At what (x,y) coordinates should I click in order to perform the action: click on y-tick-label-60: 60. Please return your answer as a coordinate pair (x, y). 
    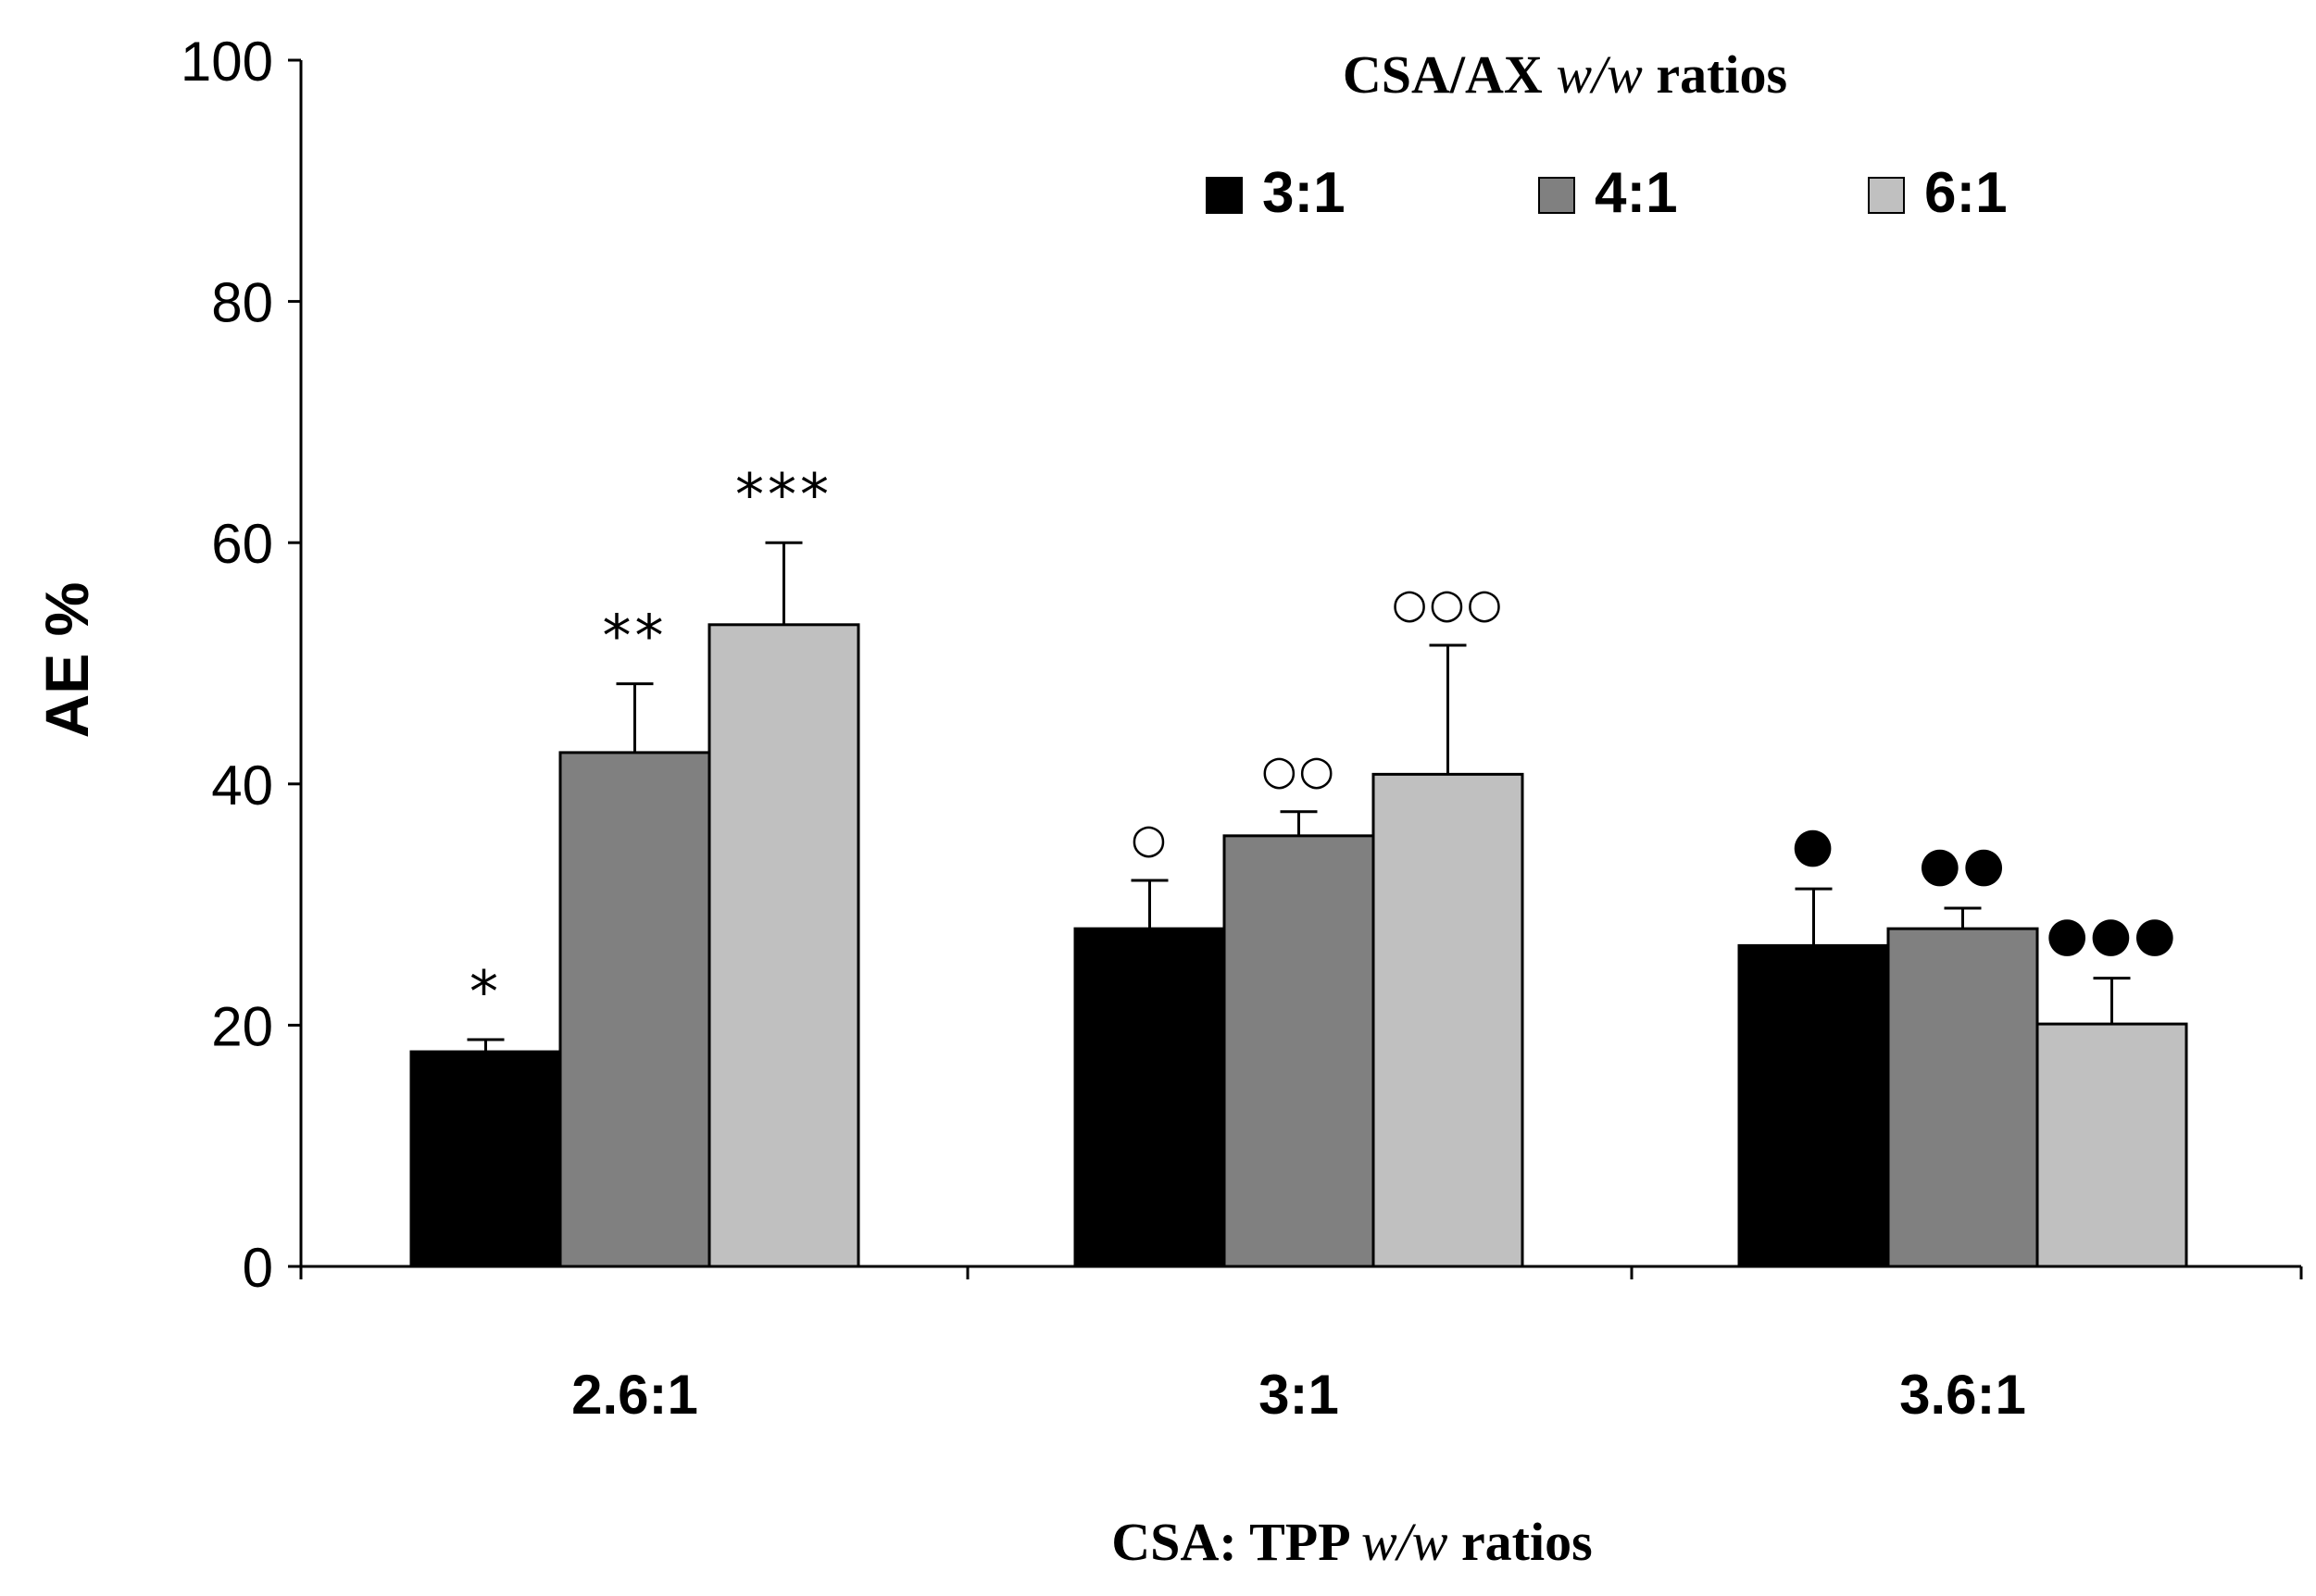
    Looking at the image, I should click on (242, 544).